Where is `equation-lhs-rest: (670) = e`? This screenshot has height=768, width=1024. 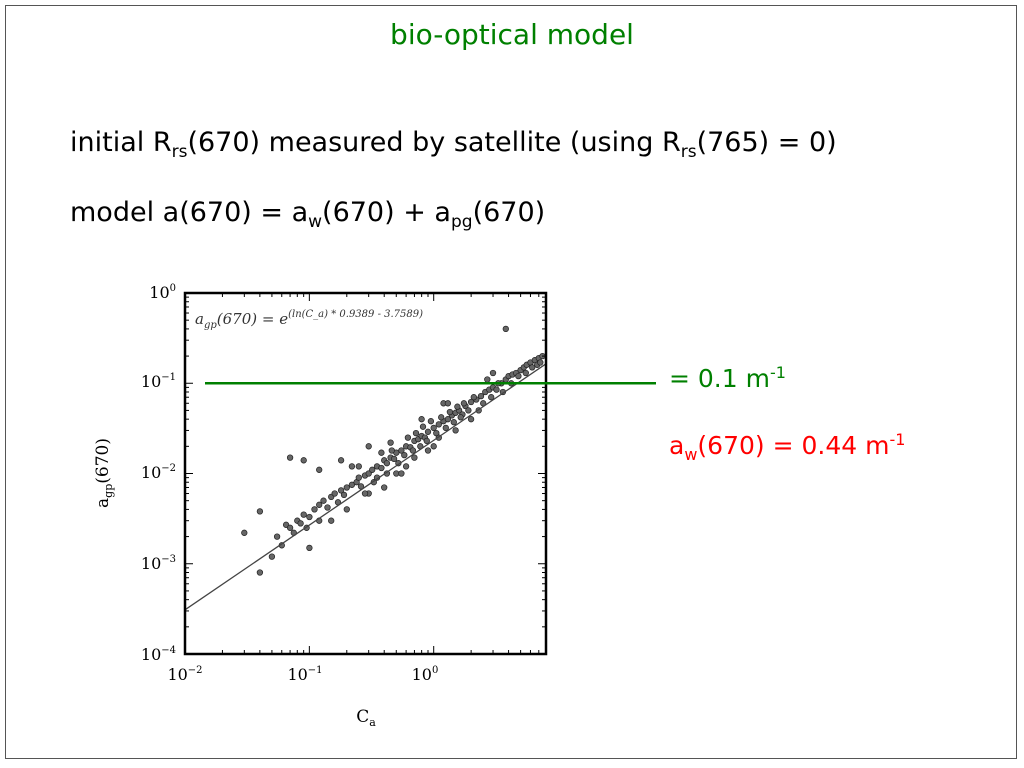 equation-lhs-rest: (670) = e is located at coordinates (252, 319).